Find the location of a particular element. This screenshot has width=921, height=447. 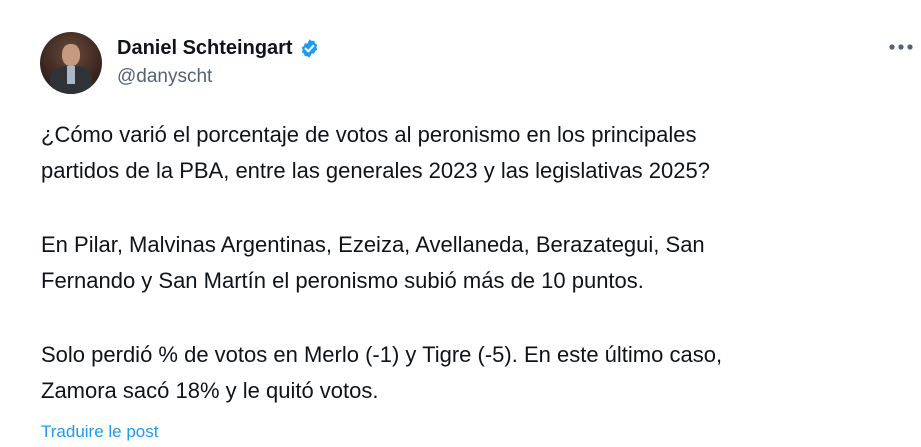

author-name: Daniel Schteingart is located at coordinates (205, 48).